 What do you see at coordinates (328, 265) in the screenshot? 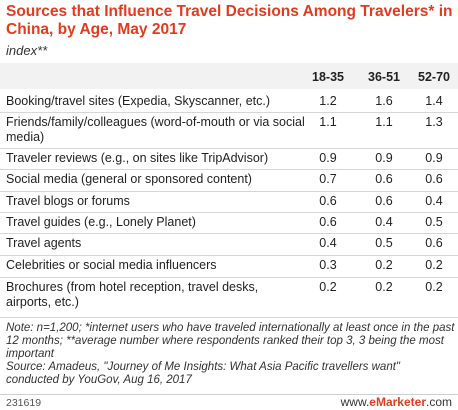
I see `table-cell: 0.3` at bounding box center [328, 265].